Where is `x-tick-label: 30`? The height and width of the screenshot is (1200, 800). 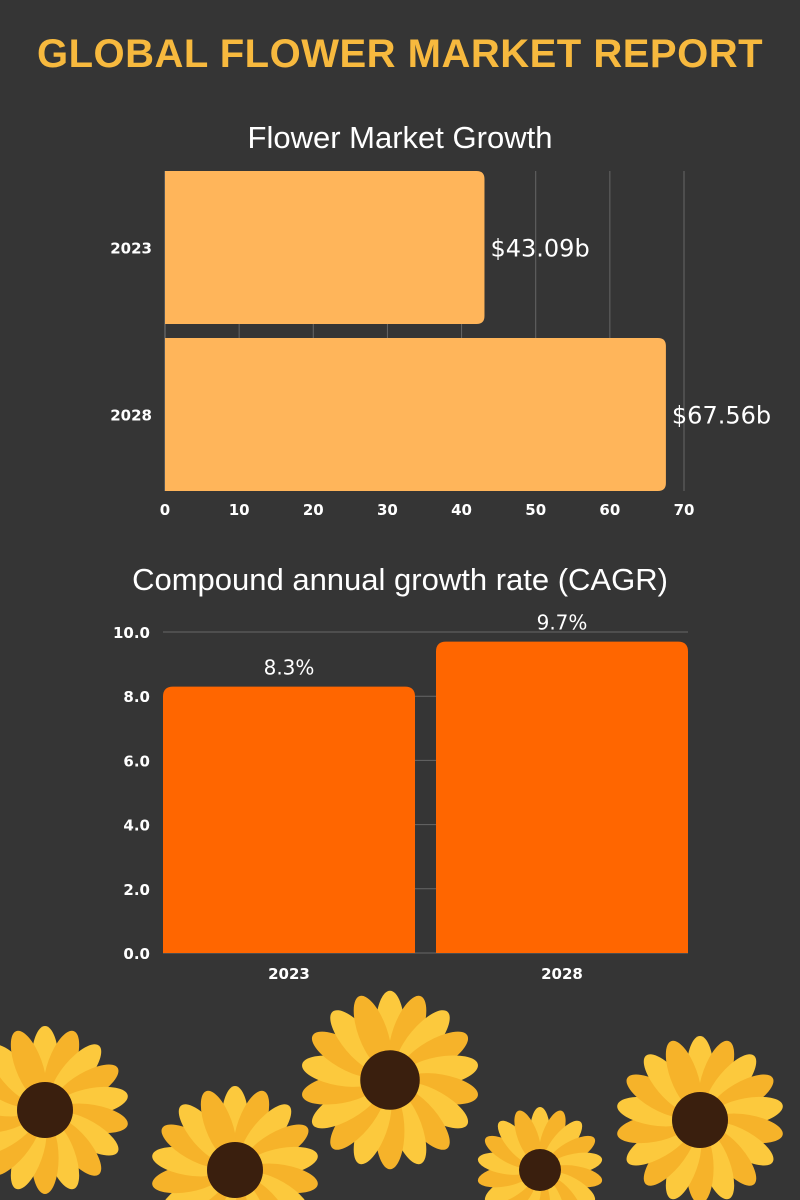 x-tick-label: 30 is located at coordinates (387, 510).